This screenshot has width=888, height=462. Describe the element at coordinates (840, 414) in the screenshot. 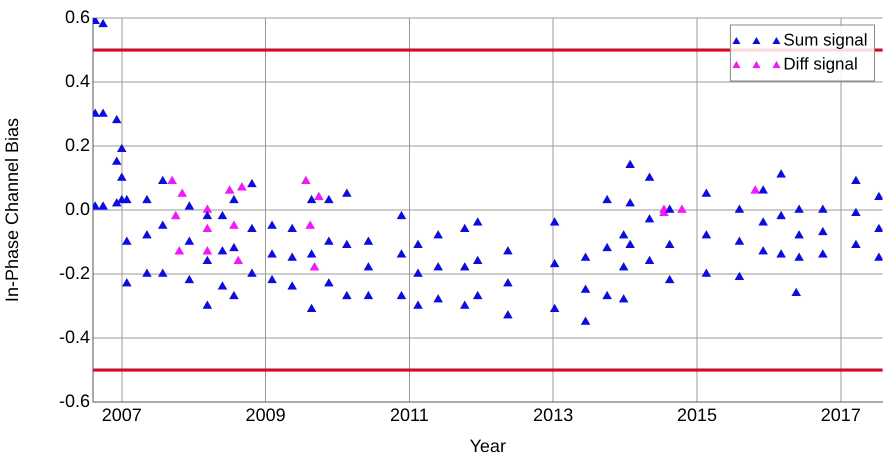

I see `x-tick-label: 2017` at that location.